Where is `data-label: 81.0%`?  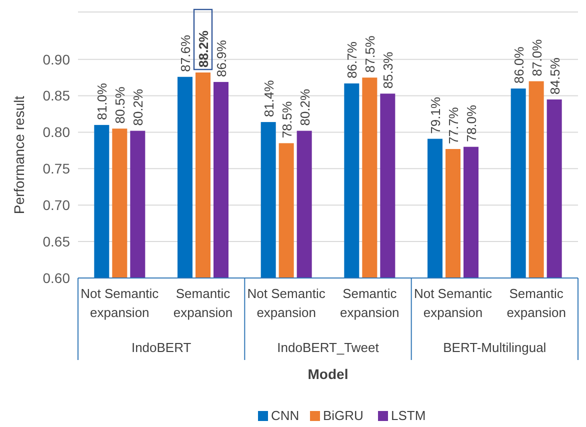
data-label: 81.0% is located at coordinates (102, 101).